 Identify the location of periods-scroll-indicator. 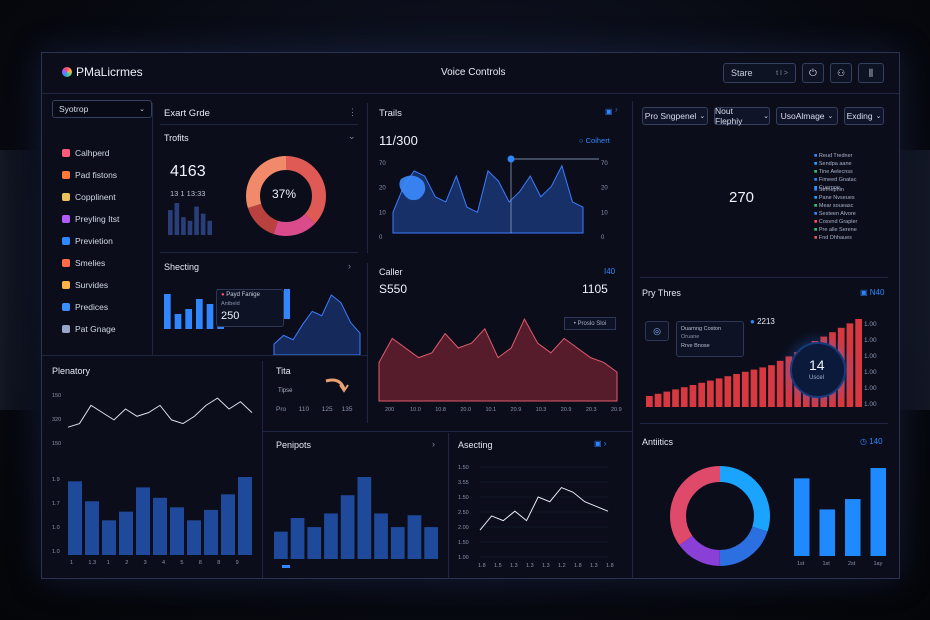
(286, 566).